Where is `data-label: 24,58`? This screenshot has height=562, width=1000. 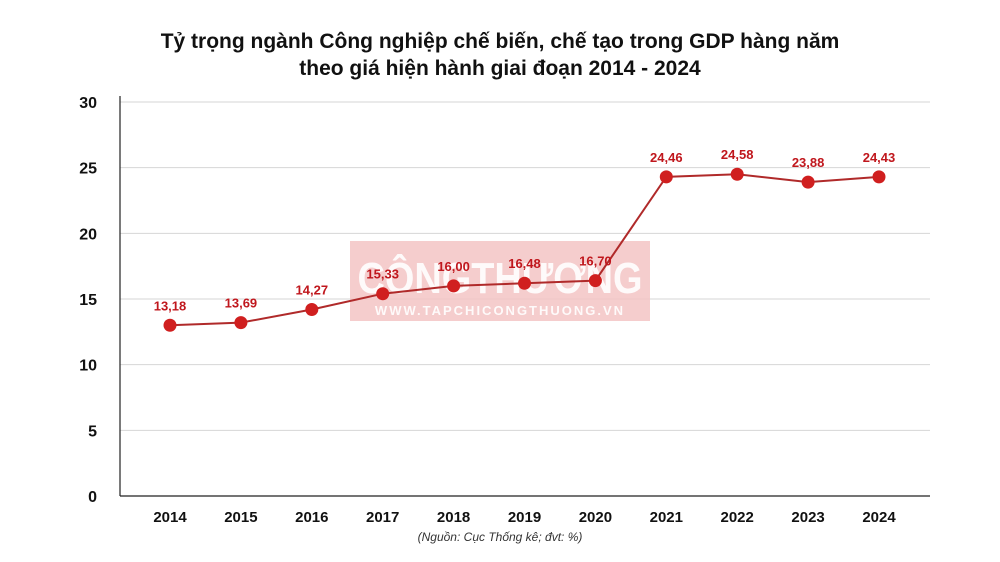
data-label: 24,58 is located at coordinates (737, 154).